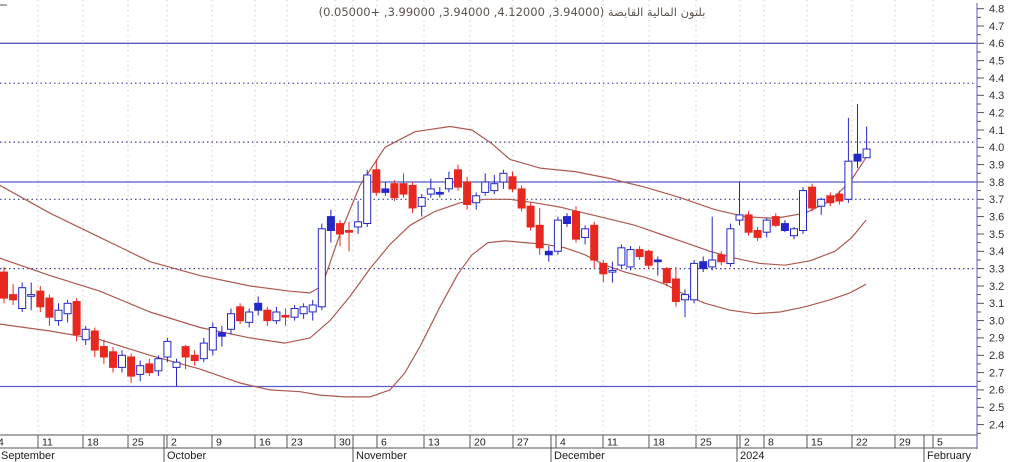 This screenshot has height=462, width=1024. What do you see at coordinates (659, 443) in the screenshot?
I see `week-label: 18` at bounding box center [659, 443].